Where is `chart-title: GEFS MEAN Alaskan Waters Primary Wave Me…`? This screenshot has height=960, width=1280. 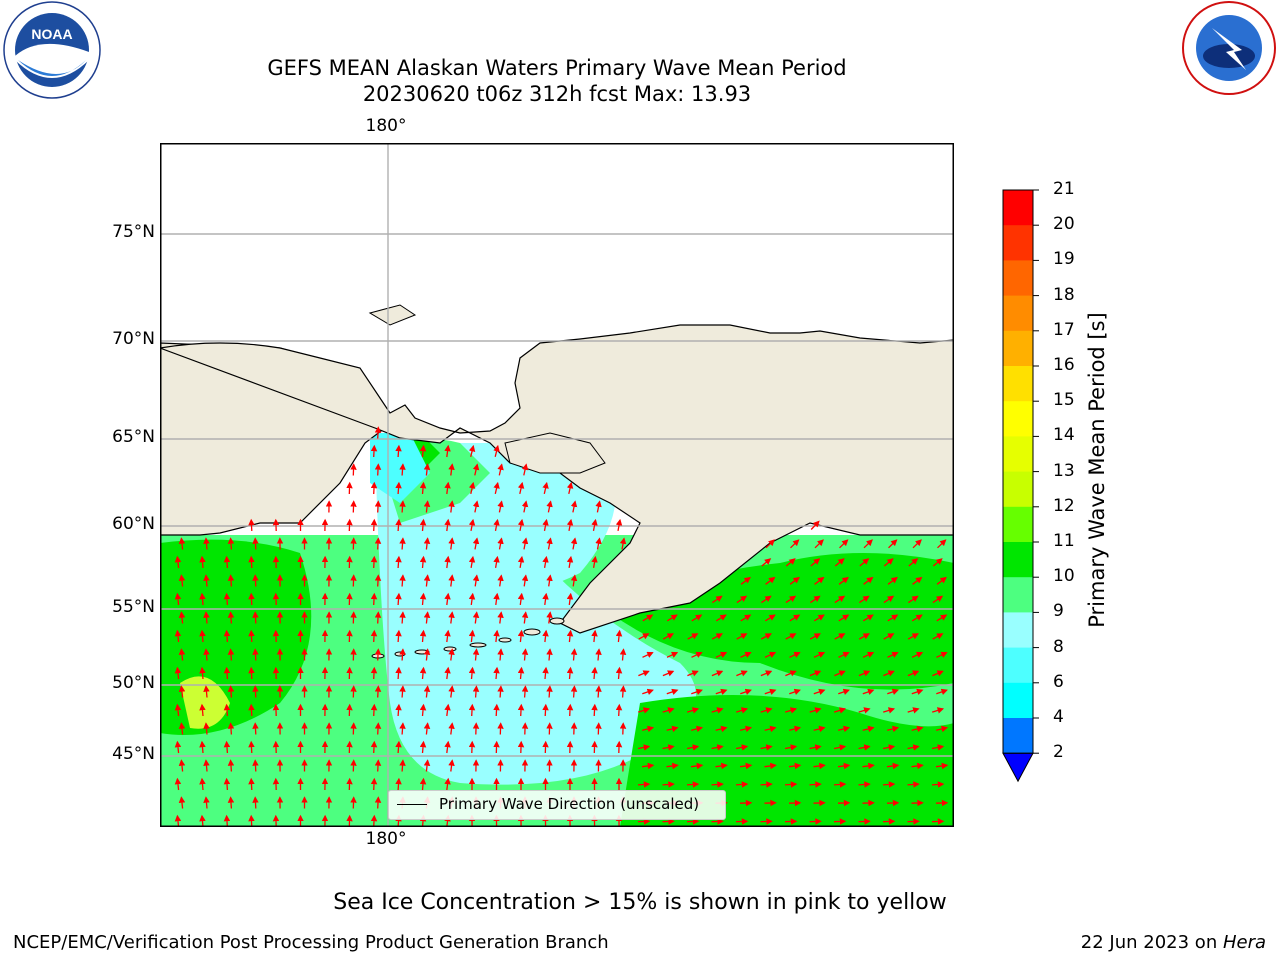 chart-title: GEFS MEAN Alaskan Waters Primary Wave Me… is located at coordinates (557, 68).